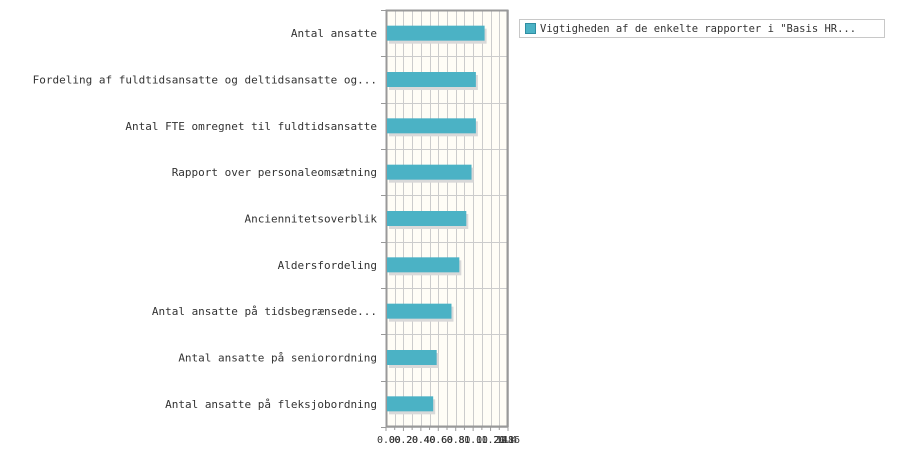 This screenshot has width=900, height=454. I want to click on y-tick-label: Aldersfordeling, so click(327, 265).